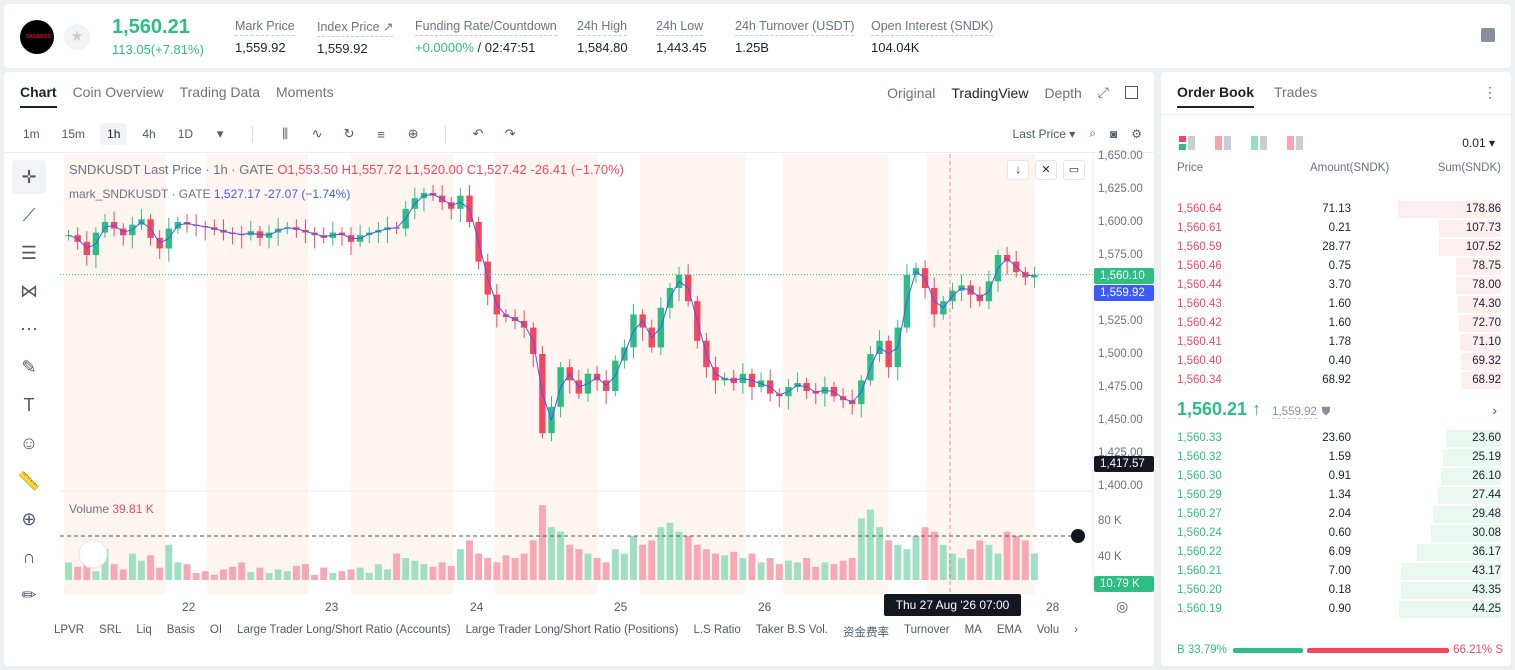 The width and height of the screenshot is (1515, 670). What do you see at coordinates (216, 630) in the screenshot?
I see `indicator-item: OI` at bounding box center [216, 630].